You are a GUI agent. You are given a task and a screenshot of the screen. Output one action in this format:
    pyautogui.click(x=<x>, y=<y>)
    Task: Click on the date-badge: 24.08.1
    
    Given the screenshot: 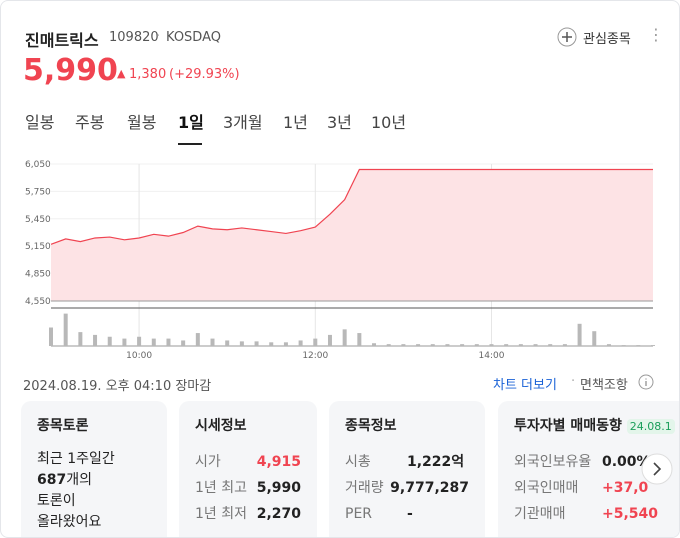 What is the action you would take?
    pyautogui.click(x=650, y=426)
    